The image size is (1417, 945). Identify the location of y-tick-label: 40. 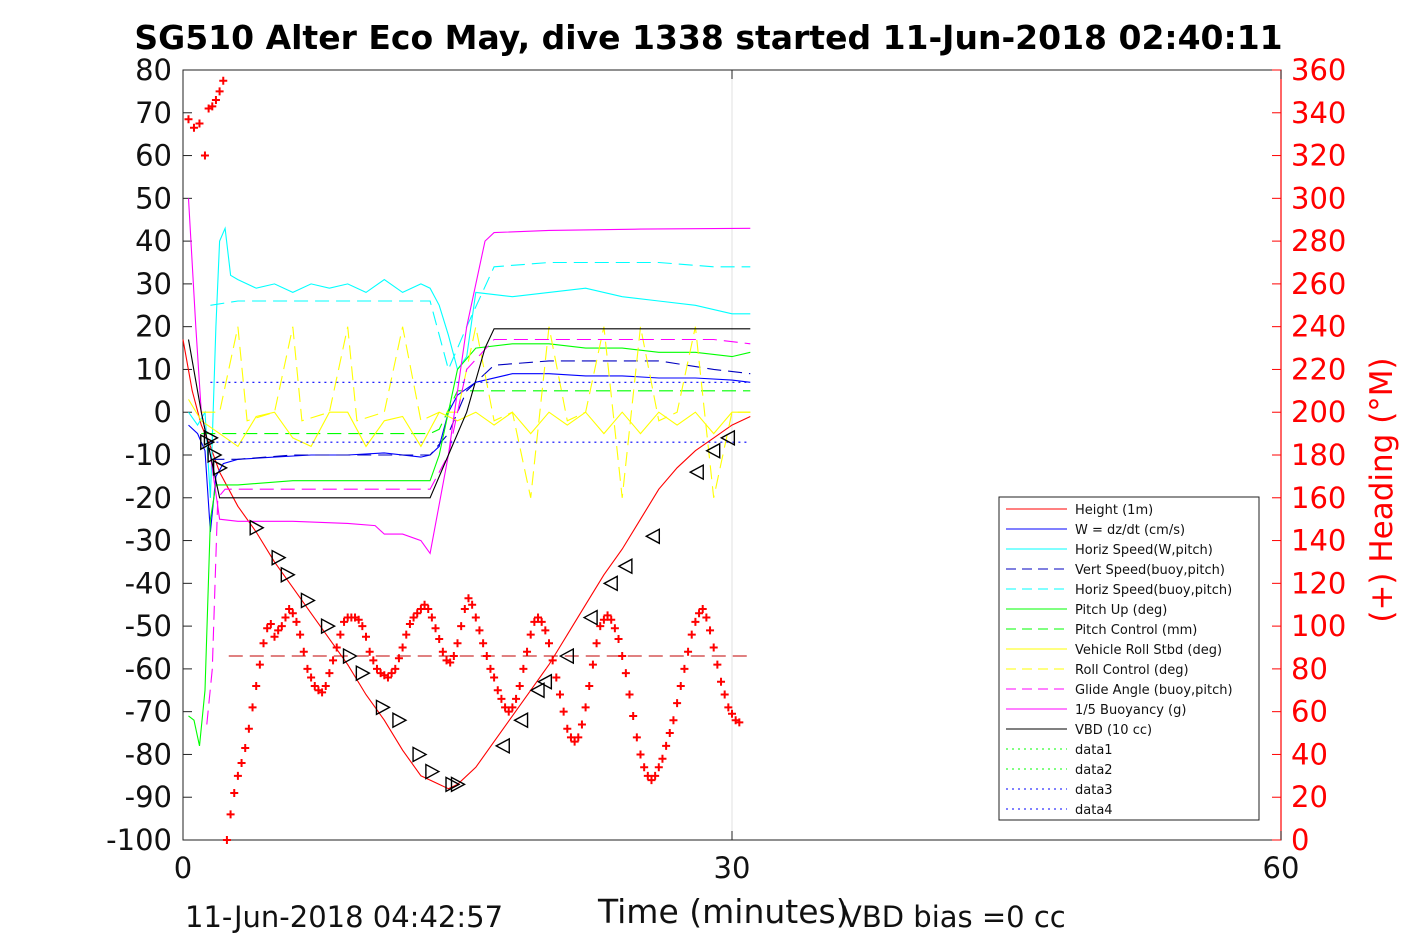
(153, 241).